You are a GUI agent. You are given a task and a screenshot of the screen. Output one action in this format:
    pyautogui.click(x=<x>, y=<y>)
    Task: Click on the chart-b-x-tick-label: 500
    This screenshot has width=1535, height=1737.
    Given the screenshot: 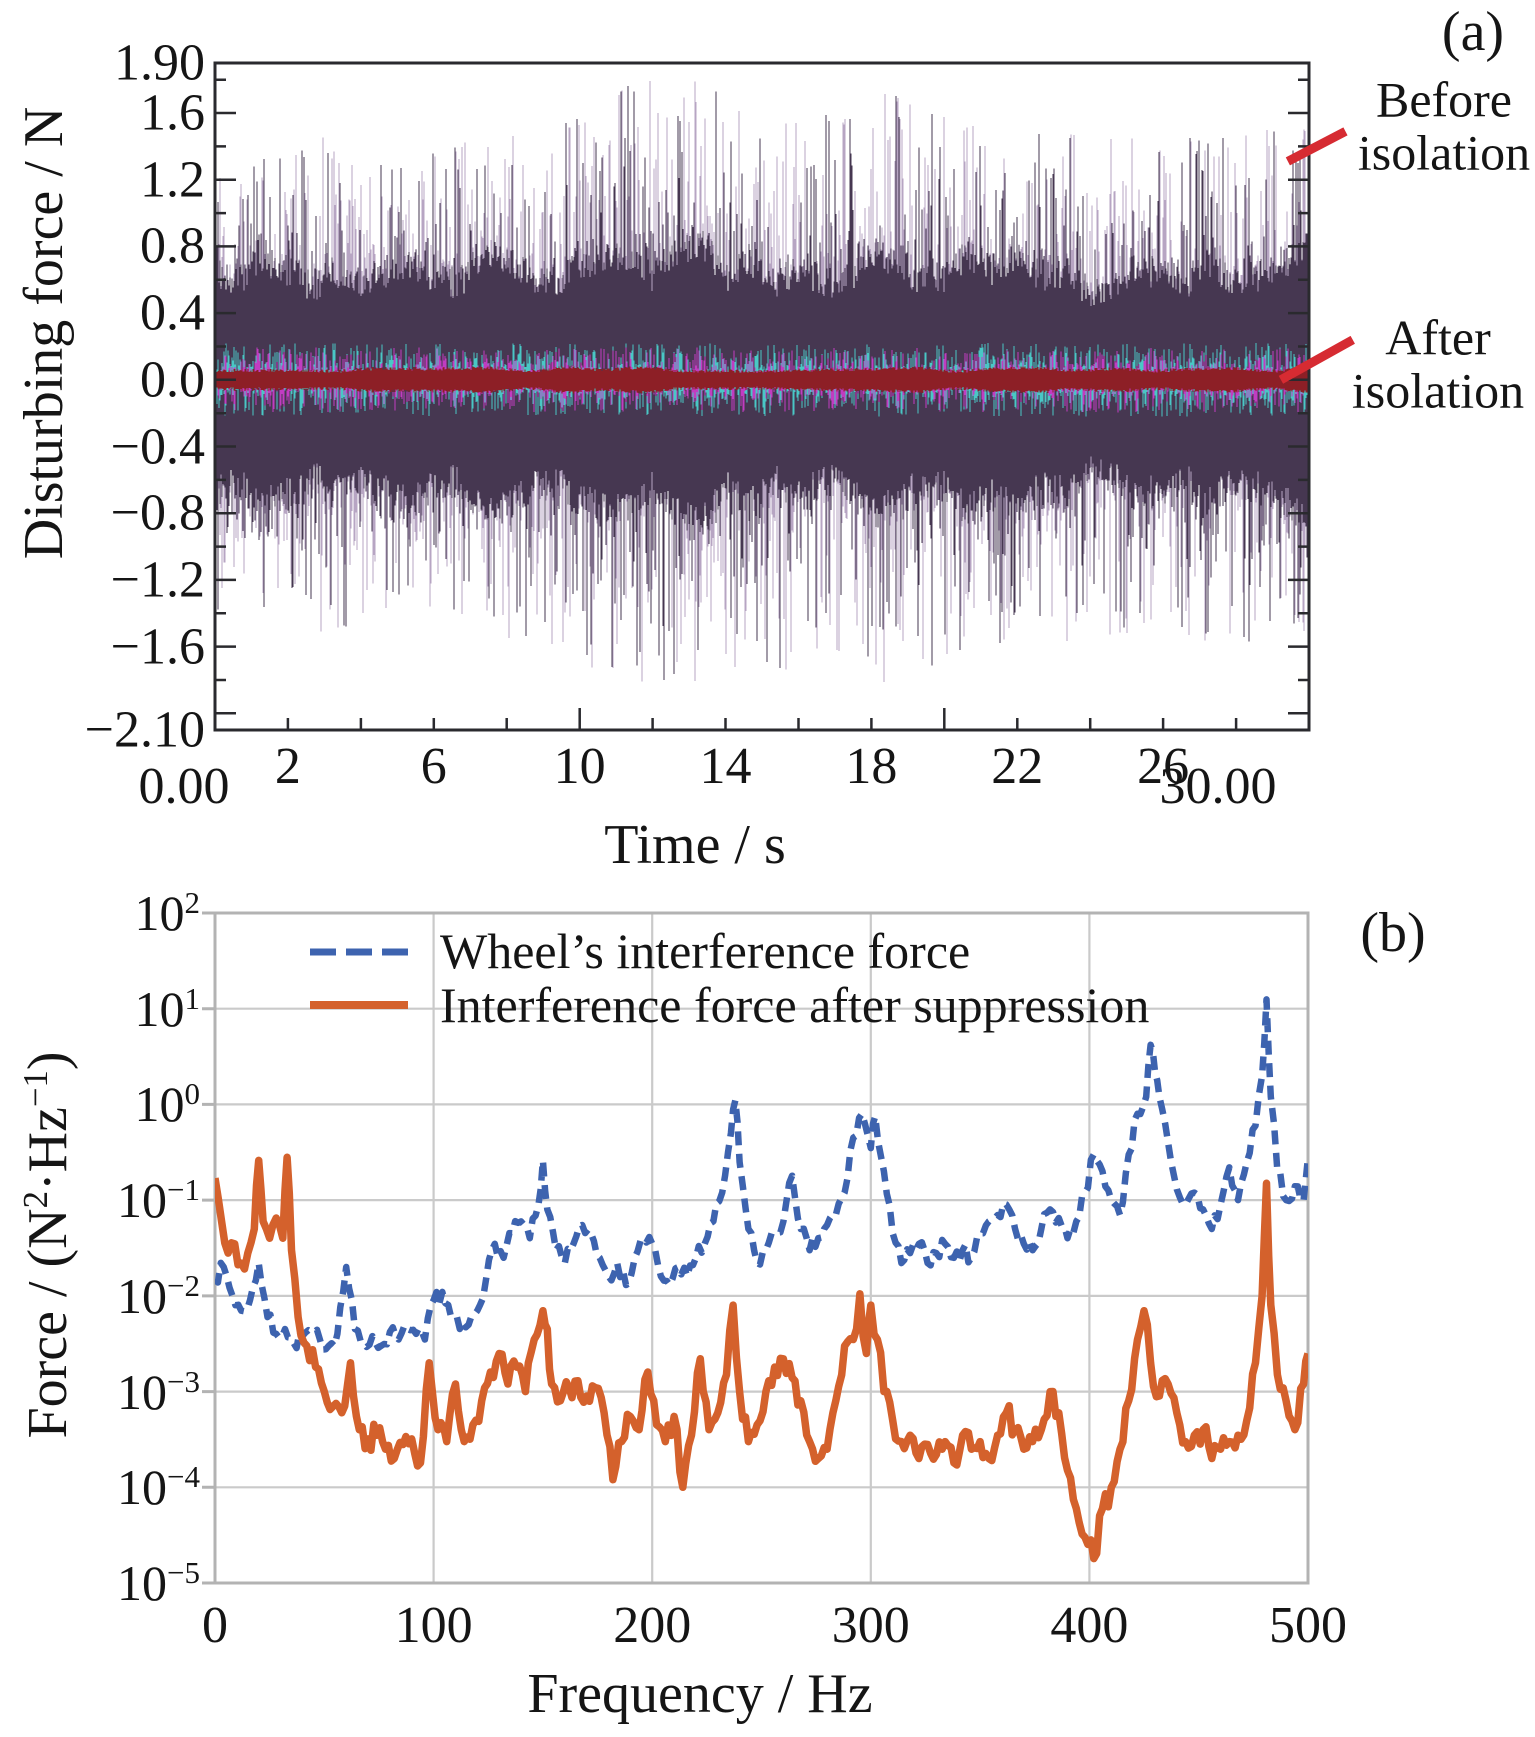 What is the action you would take?
    pyautogui.click(x=1308, y=1625)
    